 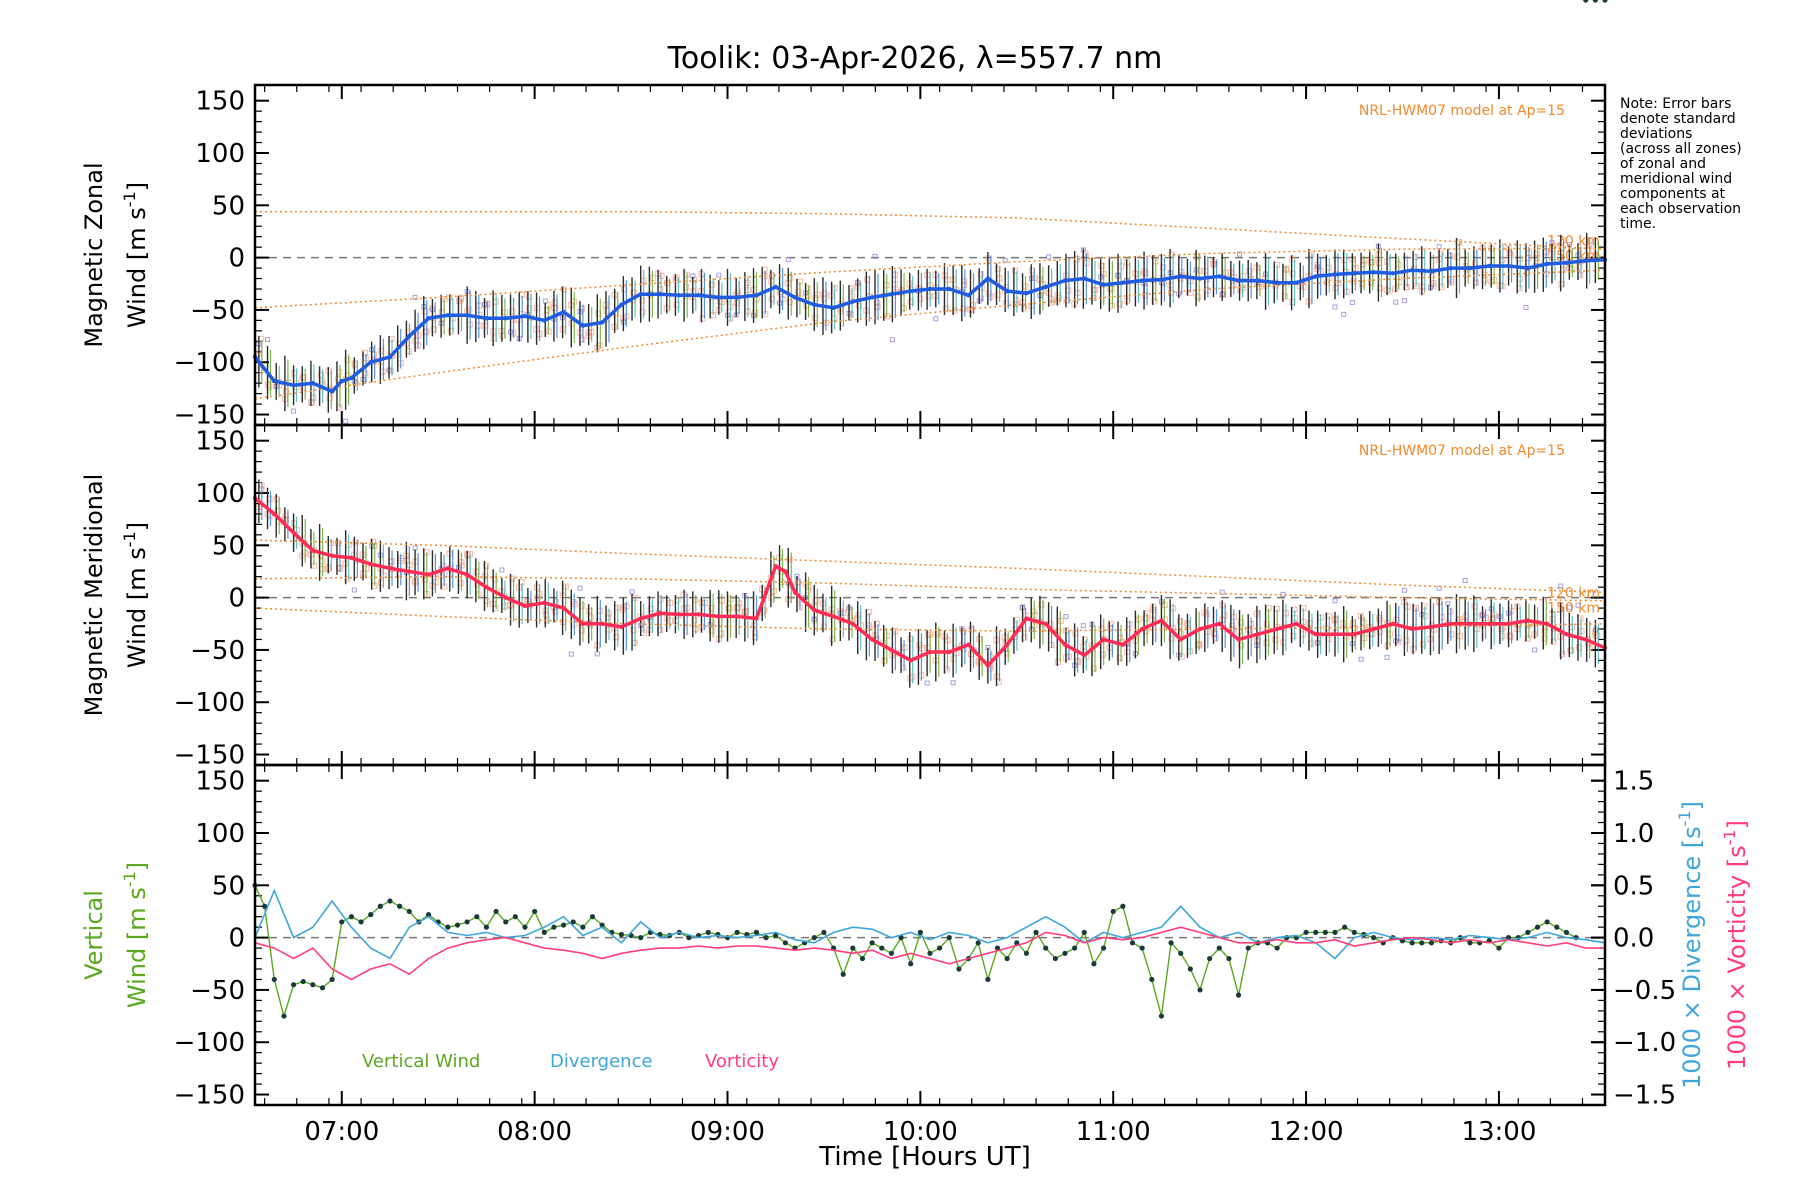 I want to click on legend-vorticity: Vorticity, so click(x=742, y=1061).